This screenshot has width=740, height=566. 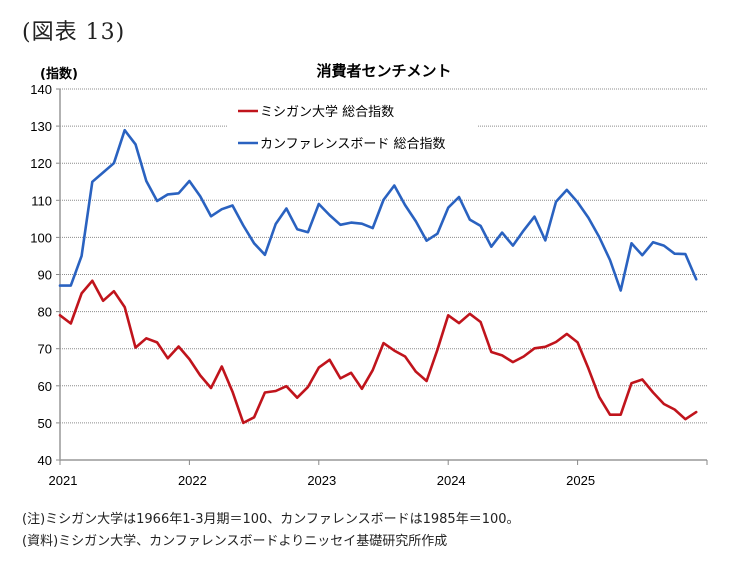 What do you see at coordinates (580, 480) in the screenshot?
I see `x-tick-label: 2025` at bounding box center [580, 480].